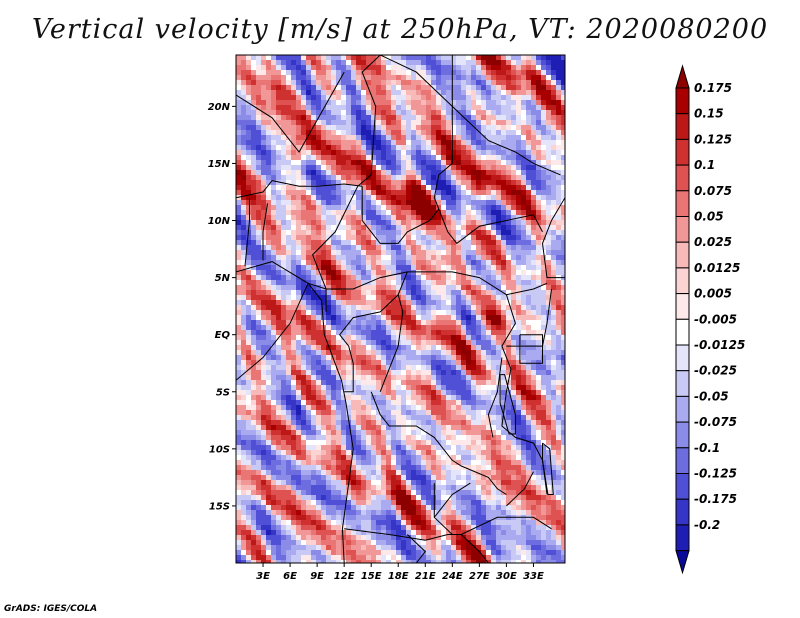 The width and height of the screenshot is (800, 618). What do you see at coordinates (219, 506) in the screenshot?
I see `lat-tick-label: 15S` at bounding box center [219, 506].